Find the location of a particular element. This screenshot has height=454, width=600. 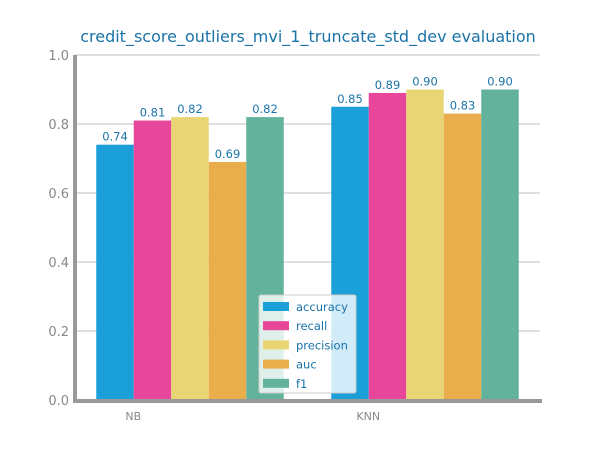

data-label: 0.89 is located at coordinates (388, 85).